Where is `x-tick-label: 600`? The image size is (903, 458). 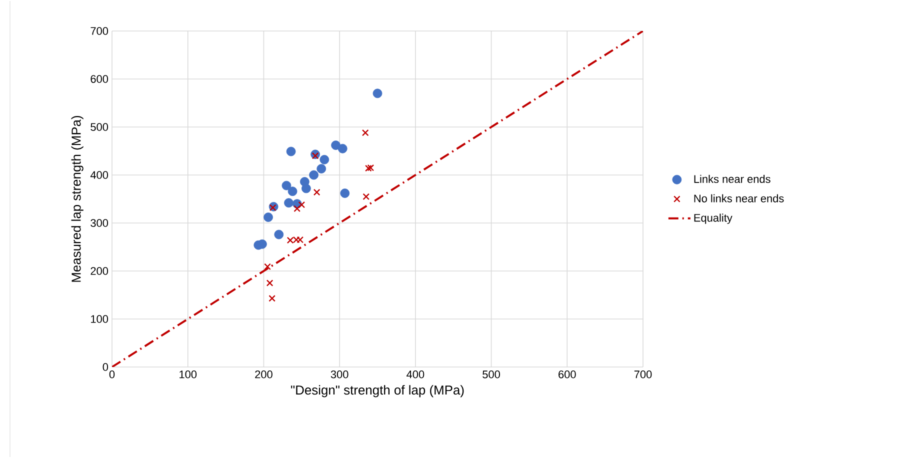
x-tick-label: 600 is located at coordinates (567, 374).